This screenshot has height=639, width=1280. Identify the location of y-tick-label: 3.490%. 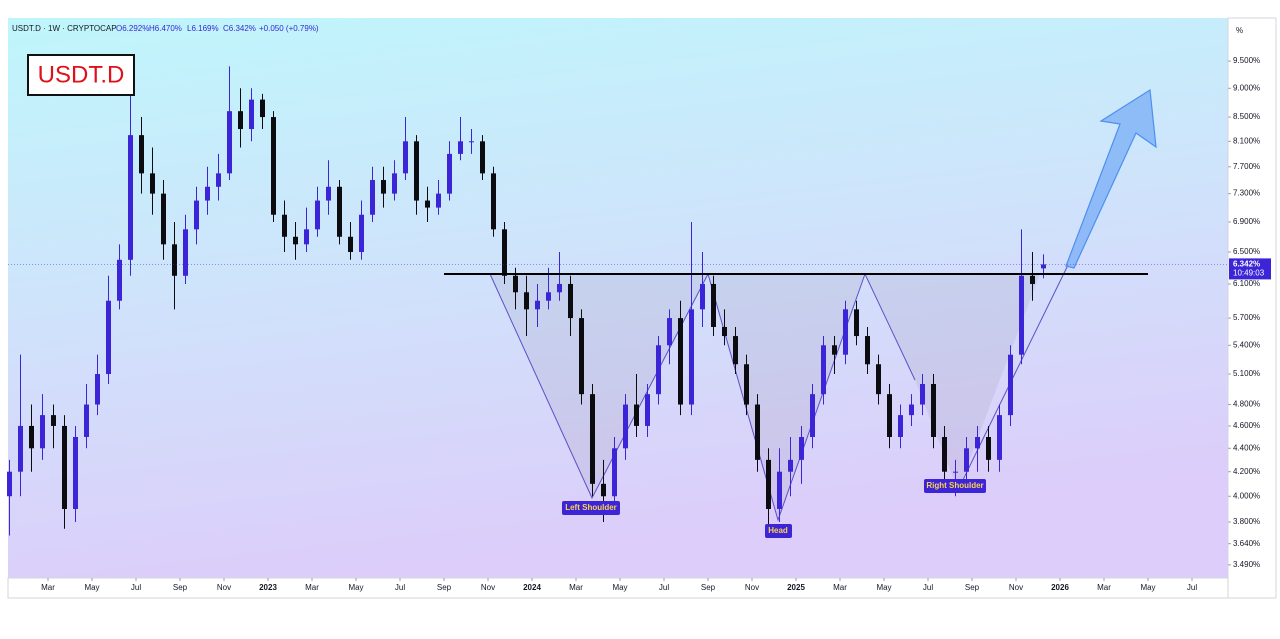
(1246, 564).